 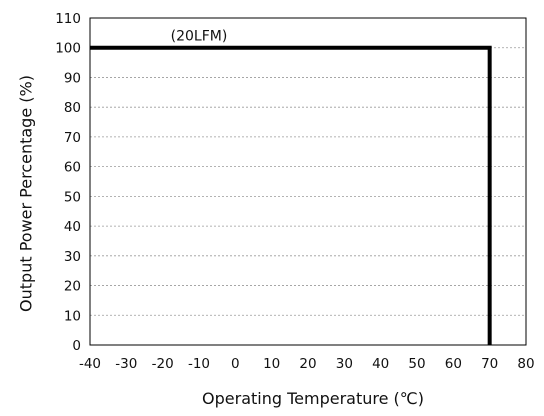 What do you see at coordinates (235, 364) in the screenshot?
I see `x-tick-label: 0` at bounding box center [235, 364].